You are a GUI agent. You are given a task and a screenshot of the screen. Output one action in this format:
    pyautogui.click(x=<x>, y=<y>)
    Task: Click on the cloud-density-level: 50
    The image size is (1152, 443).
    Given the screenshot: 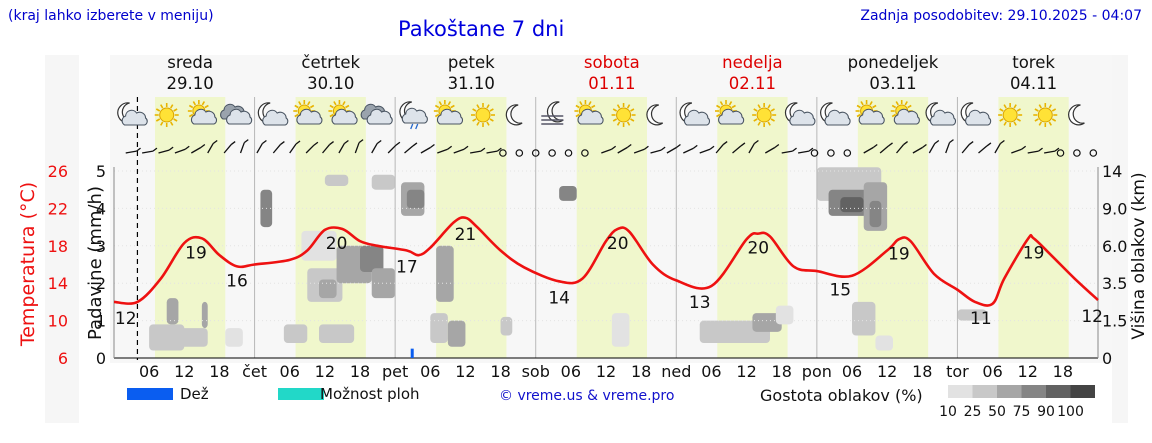 What is the action you would take?
    pyautogui.click(x=997, y=412)
    